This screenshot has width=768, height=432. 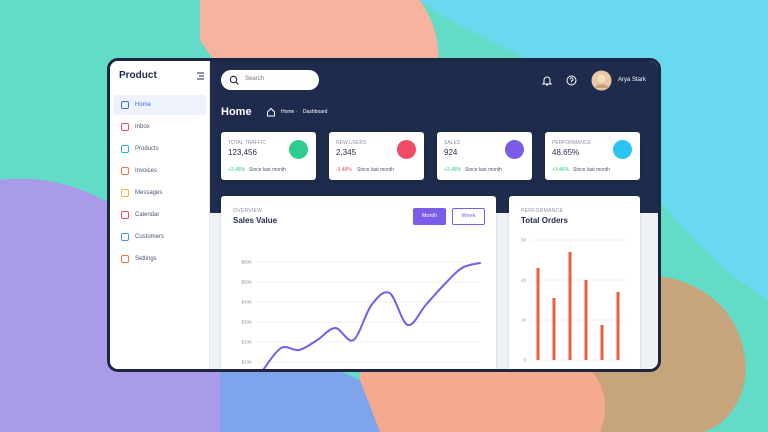 I want to click on menu-toggle, so click(x=200, y=76).